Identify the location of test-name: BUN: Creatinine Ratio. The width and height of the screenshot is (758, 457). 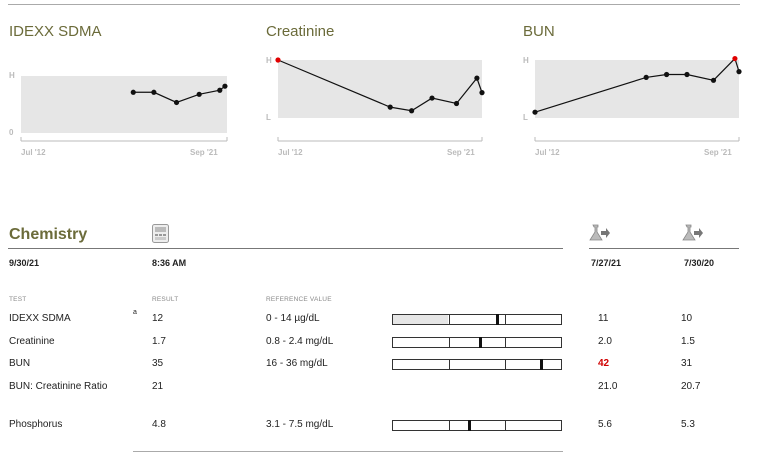
(58, 386).